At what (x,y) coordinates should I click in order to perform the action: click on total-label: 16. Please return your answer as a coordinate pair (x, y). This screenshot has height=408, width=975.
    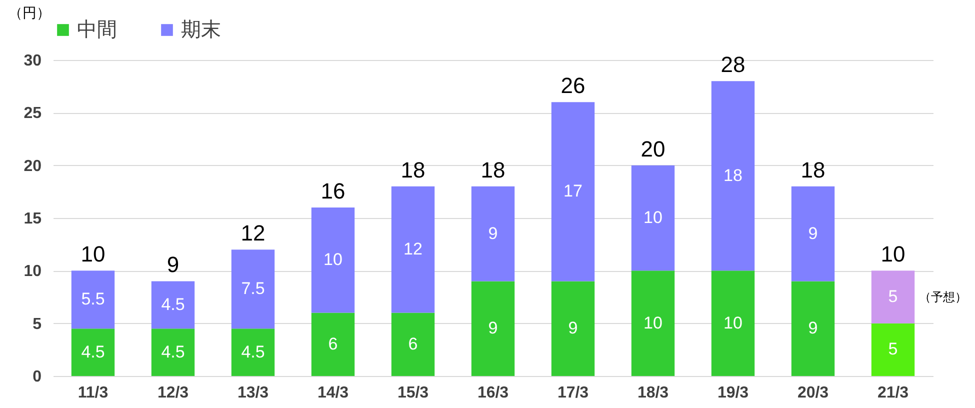
    Looking at the image, I should click on (333, 191).